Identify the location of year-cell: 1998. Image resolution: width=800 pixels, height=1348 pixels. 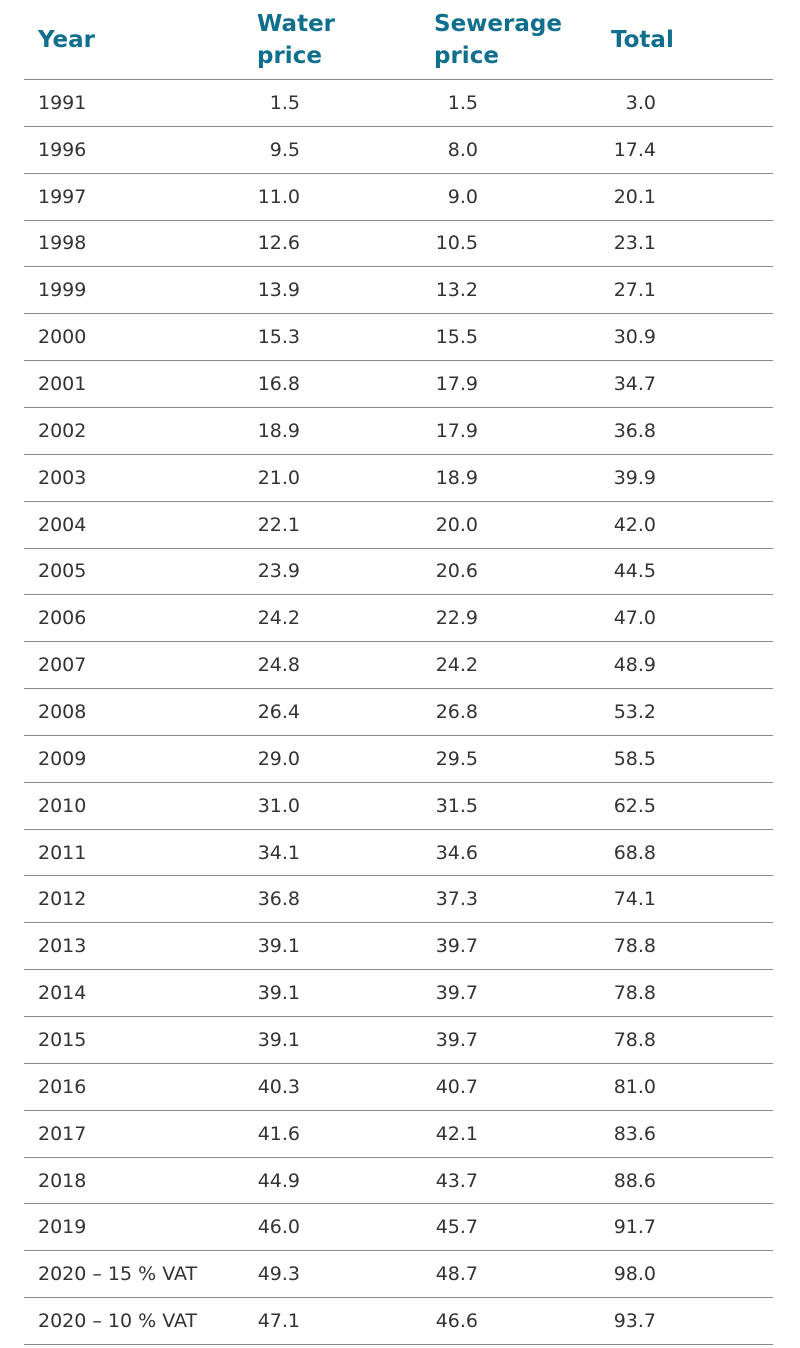
(62, 243).